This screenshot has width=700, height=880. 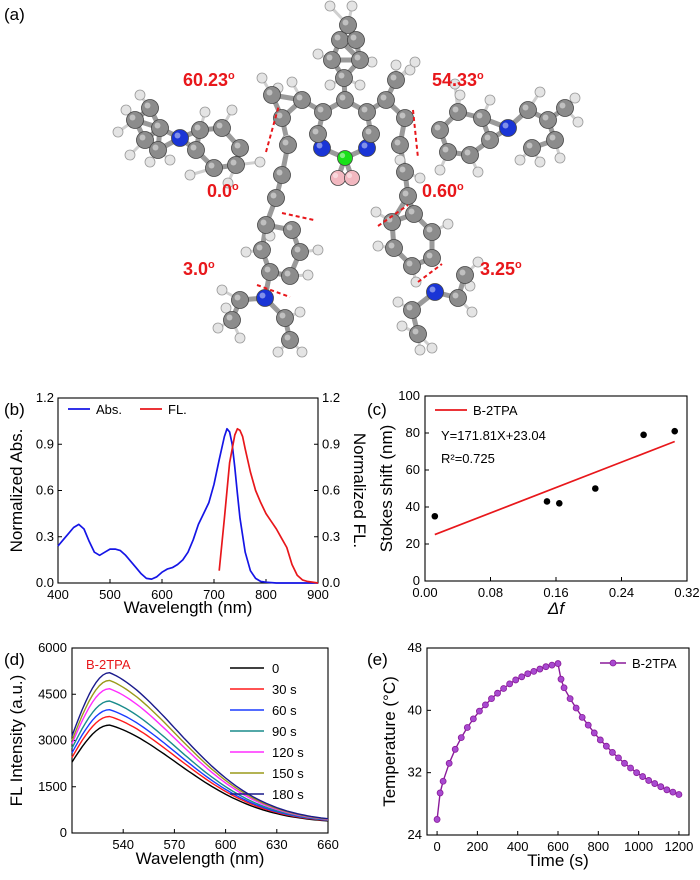 I want to click on legend-label: 0, so click(x=275, y=668).